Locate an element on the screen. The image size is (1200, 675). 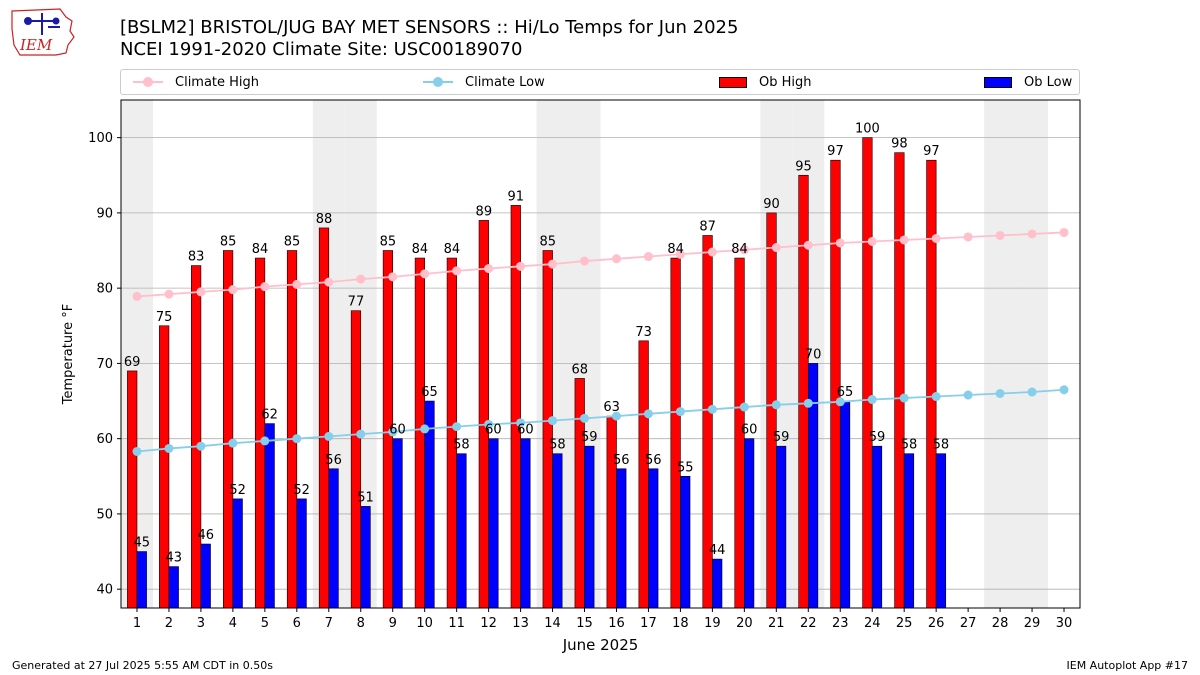
y-tick-label-90: 90 is located at coordinates (104, 213).